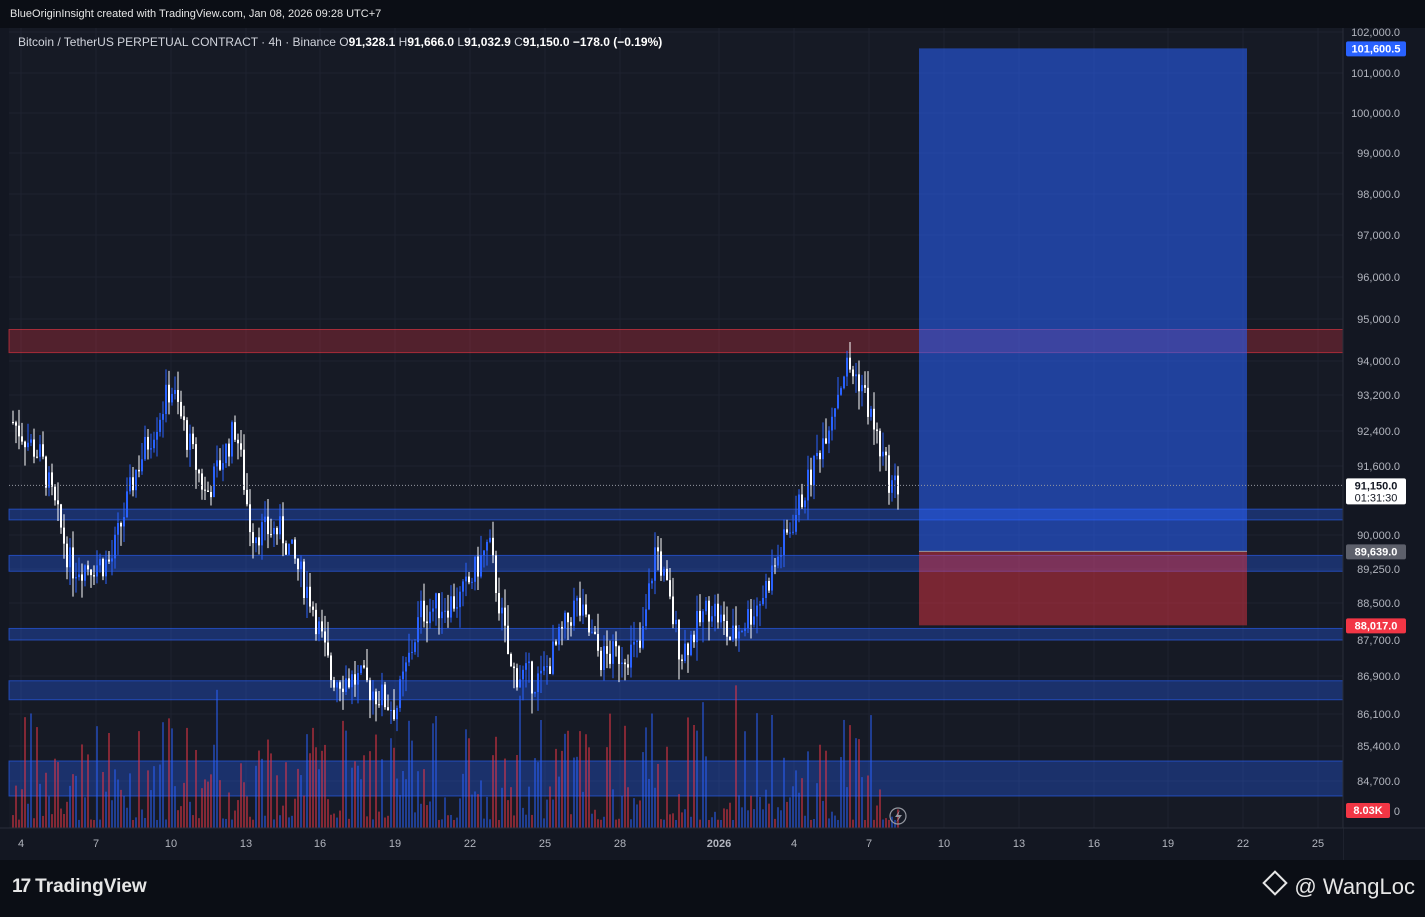 This screenshot has width=1425, height=917. Describe the element at coordinates (395, 844) in the screenshot. I see `time-tick-label: 19` at that location.